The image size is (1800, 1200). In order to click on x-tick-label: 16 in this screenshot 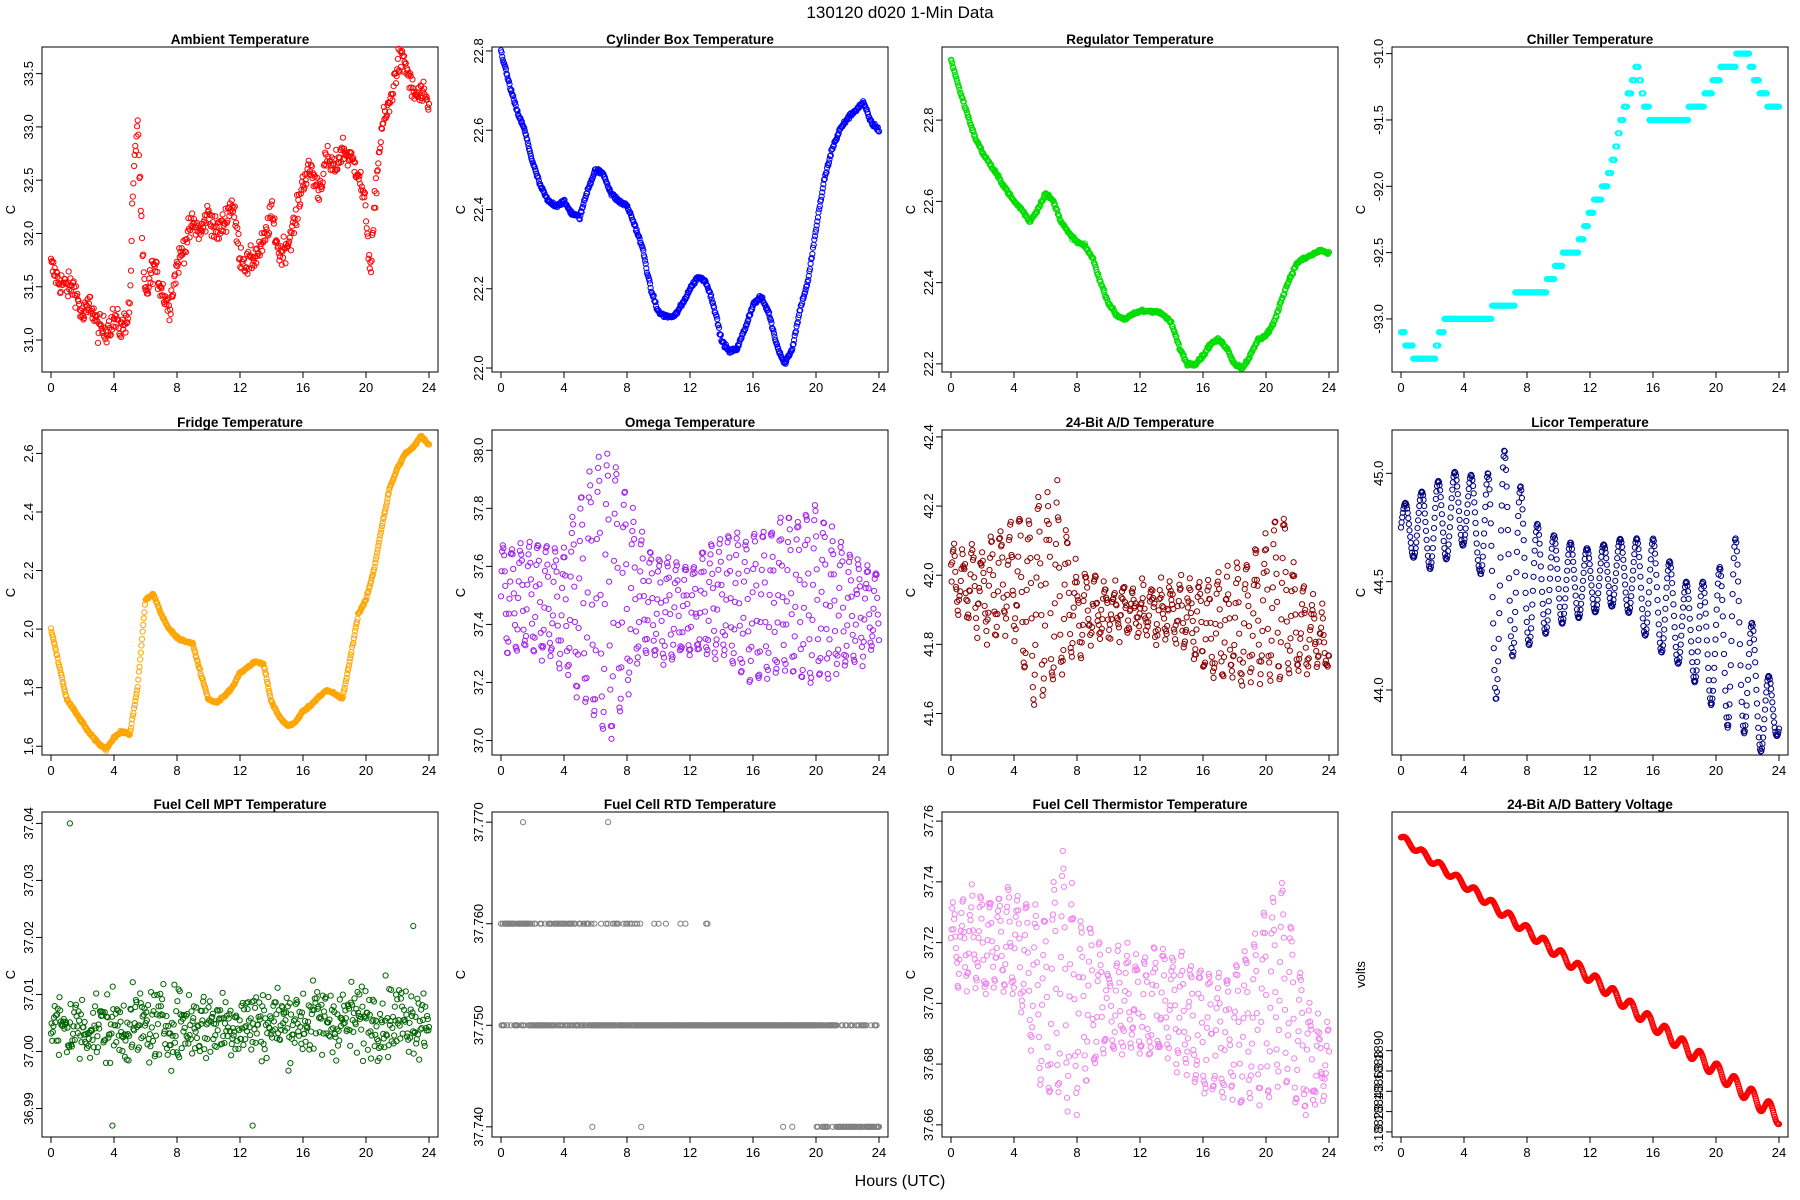, I will do `click(753, 387)`.